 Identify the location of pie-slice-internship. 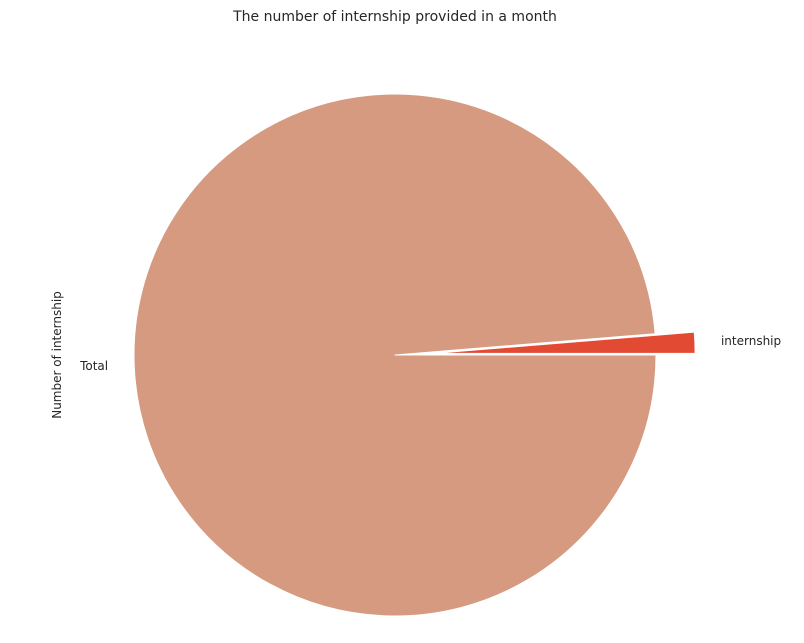
(564, 342).